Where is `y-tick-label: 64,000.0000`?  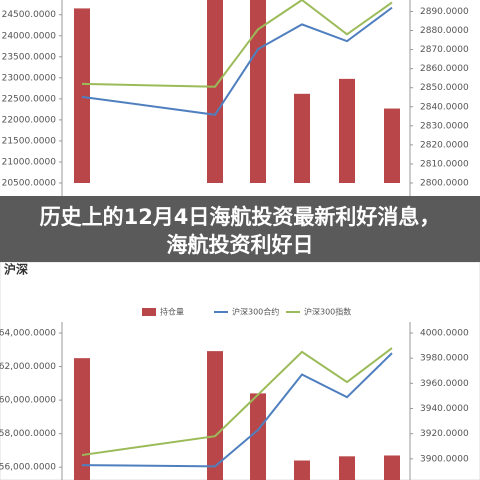
y-tick-label: 64,000.0000 is located at coordinates (28, 334).